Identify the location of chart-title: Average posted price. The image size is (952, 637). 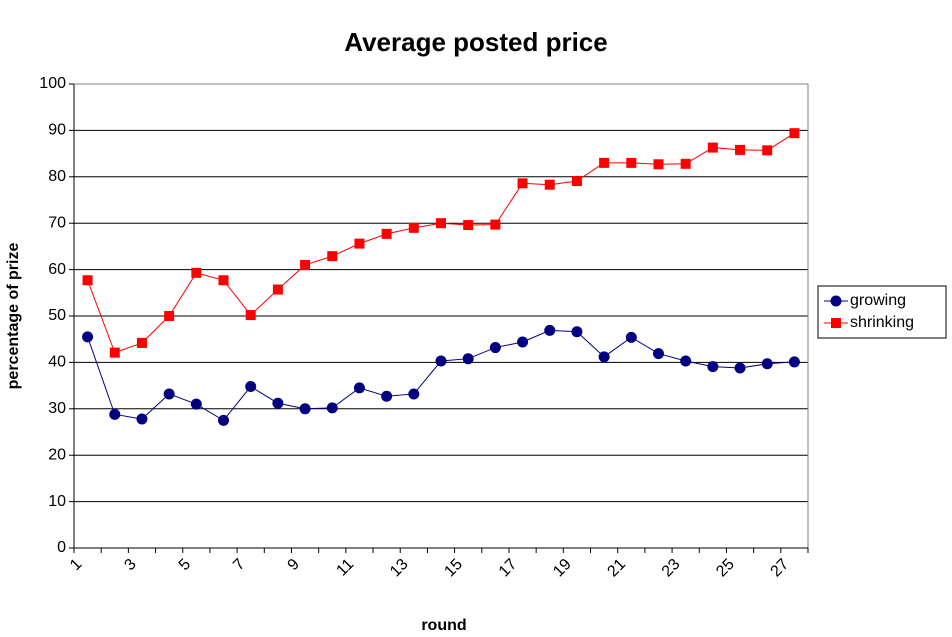
(475, 42).